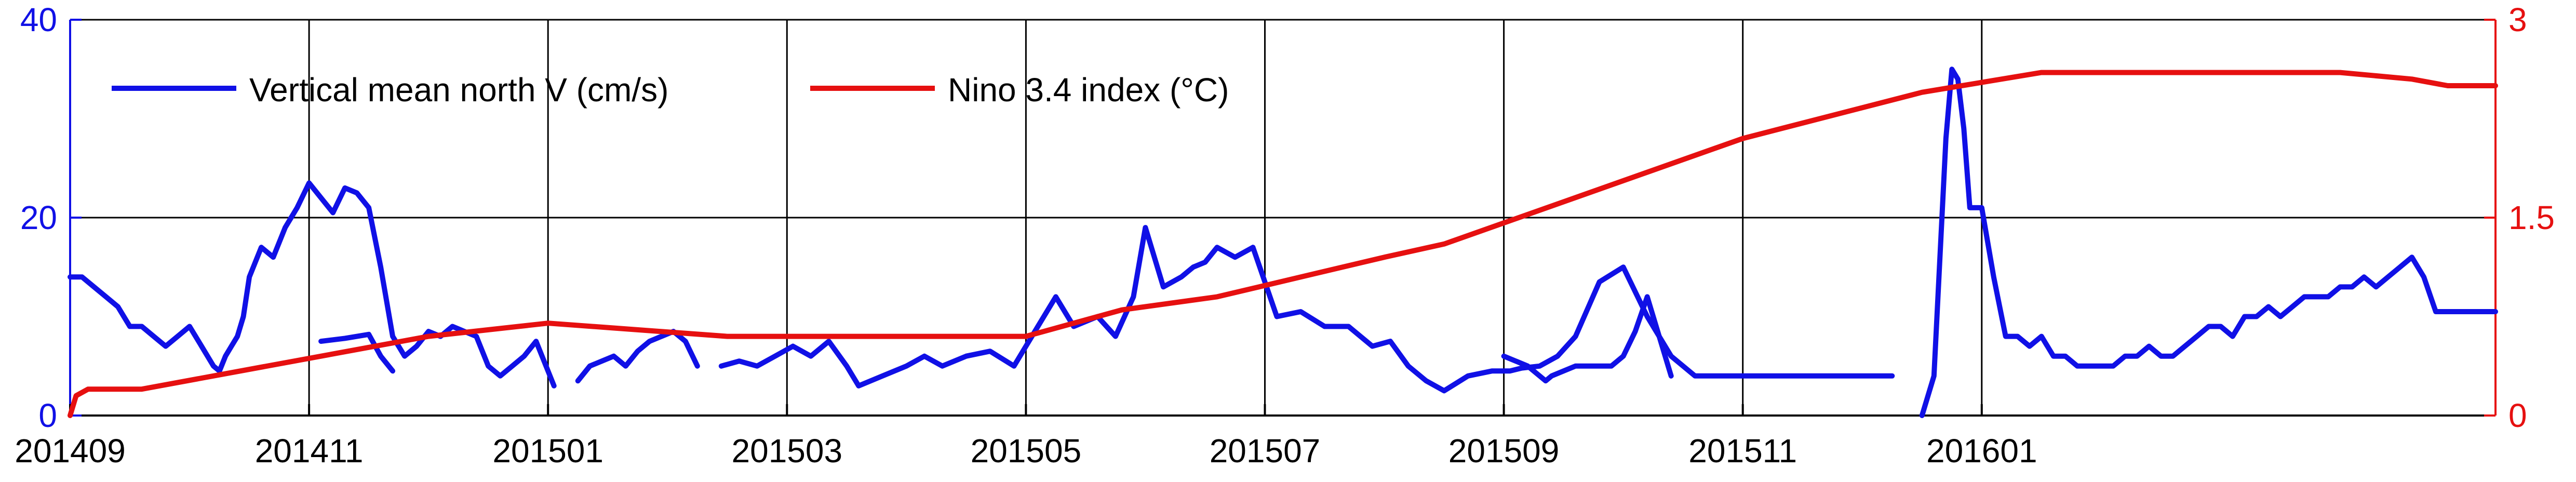  I want to click on x-tick-label: 201503, so click(788, 451).